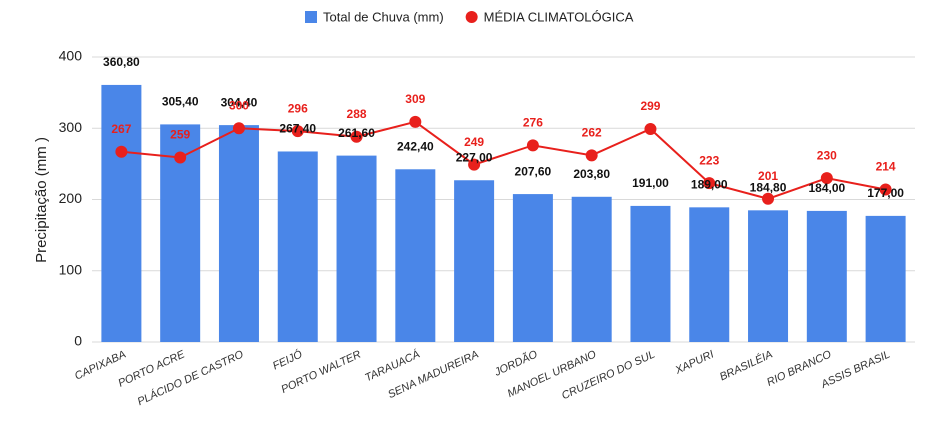 The height and width of the screenshot is (423, 927). What do you see at coordinates (826, 188) in the screenshot?
I see `data-label: 184,00` at bounding box center [826, 188].